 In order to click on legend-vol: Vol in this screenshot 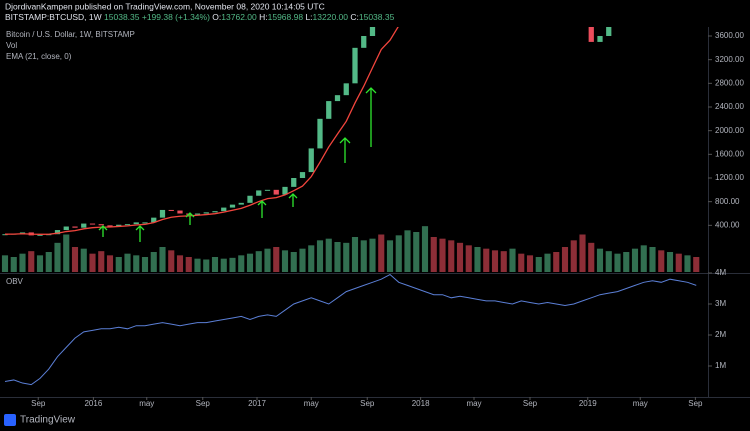, I will do `click(11, 45)`.